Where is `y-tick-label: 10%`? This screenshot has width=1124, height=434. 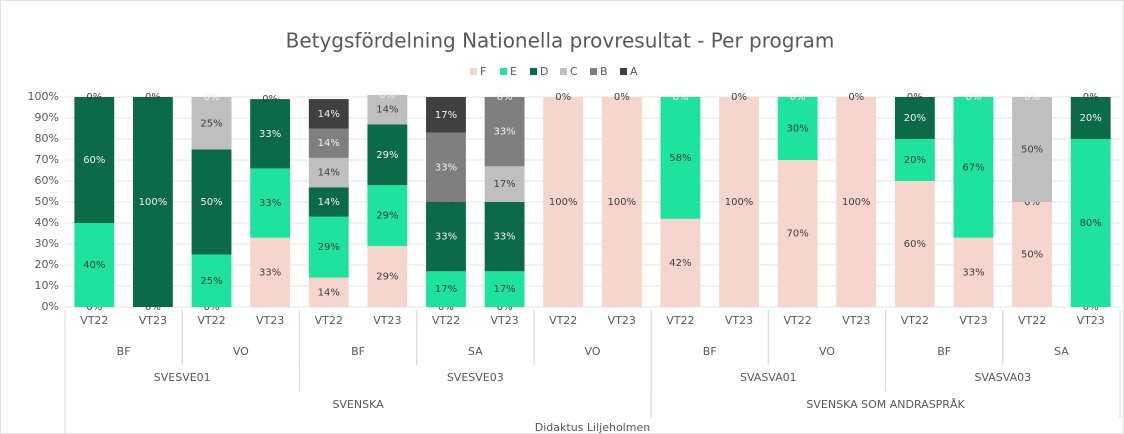
y-tick-label: 10% is located at coordinates (47, 285).